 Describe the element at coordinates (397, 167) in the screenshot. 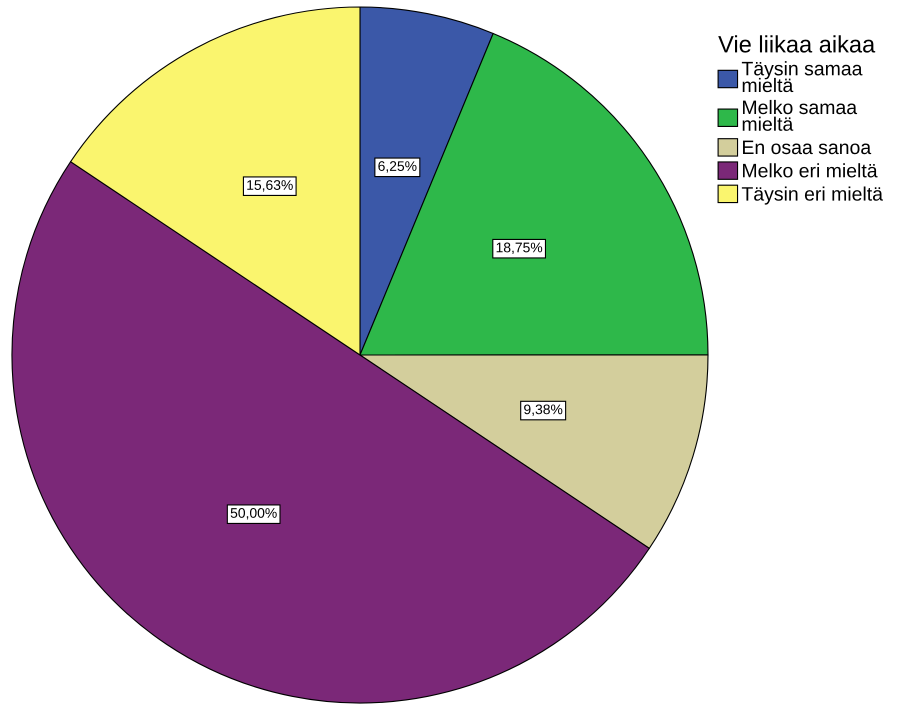

I see `data-label: 6,25%` at that location.